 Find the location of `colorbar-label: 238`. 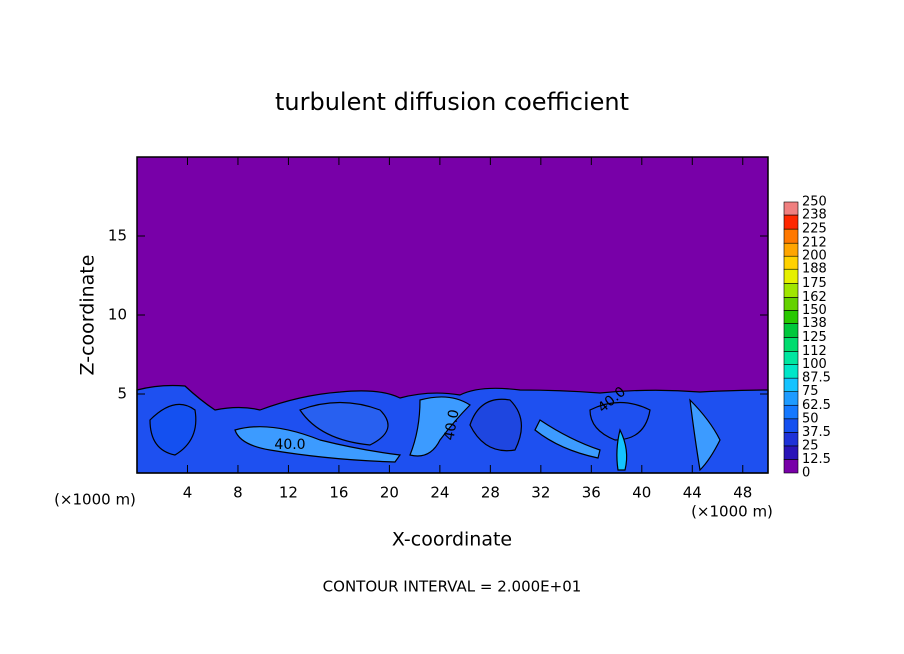

colorbar-label: 238 is located at coordinates (814, 215).